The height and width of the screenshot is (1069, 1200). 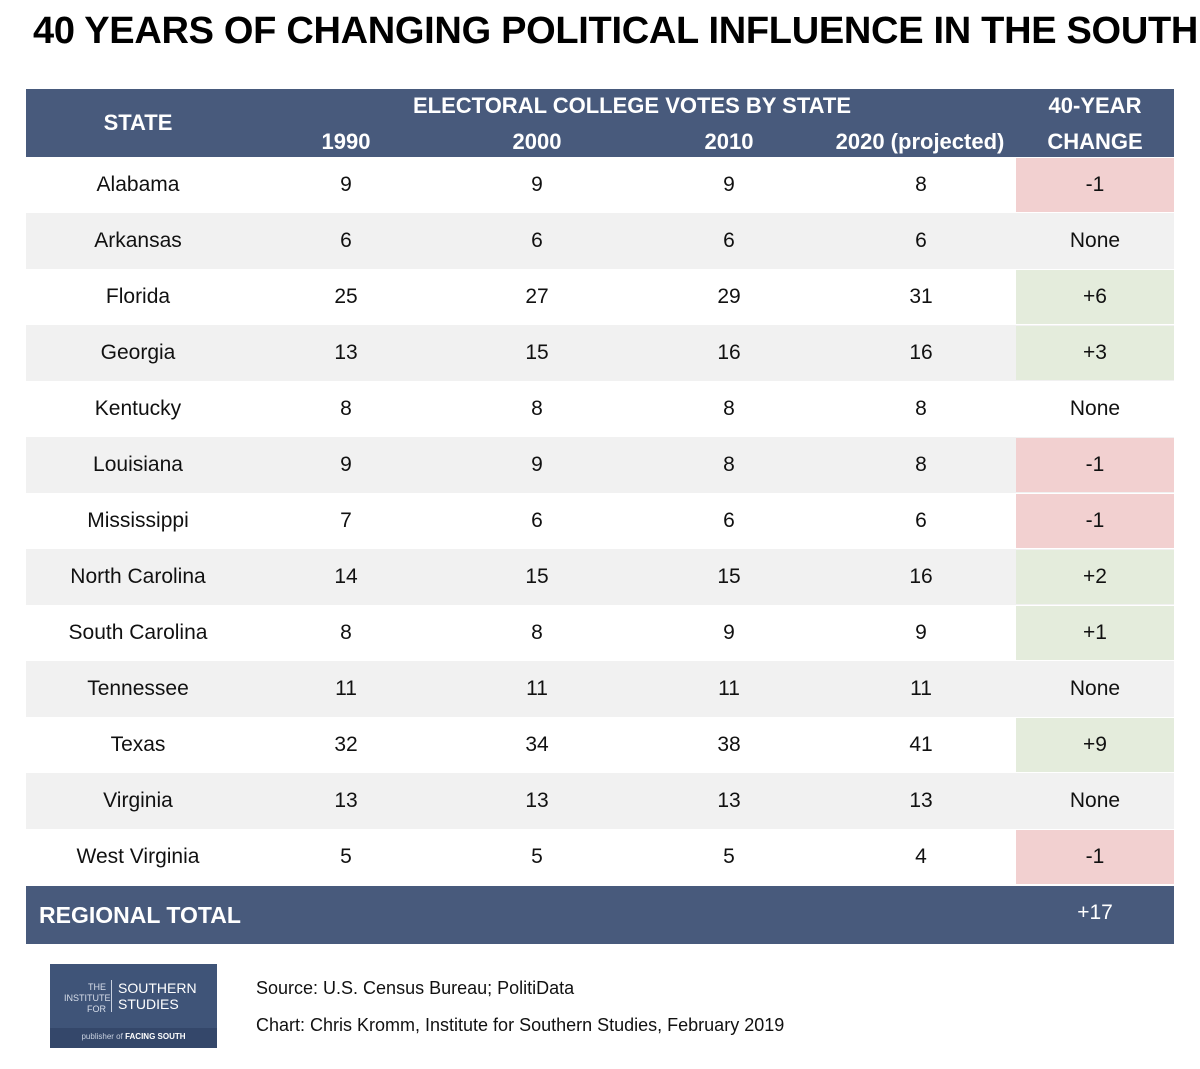 What do you see at coordinates (1095, 745) in the screenshot?
I see `change-cell: +9` at bounding box center [1095, 745].